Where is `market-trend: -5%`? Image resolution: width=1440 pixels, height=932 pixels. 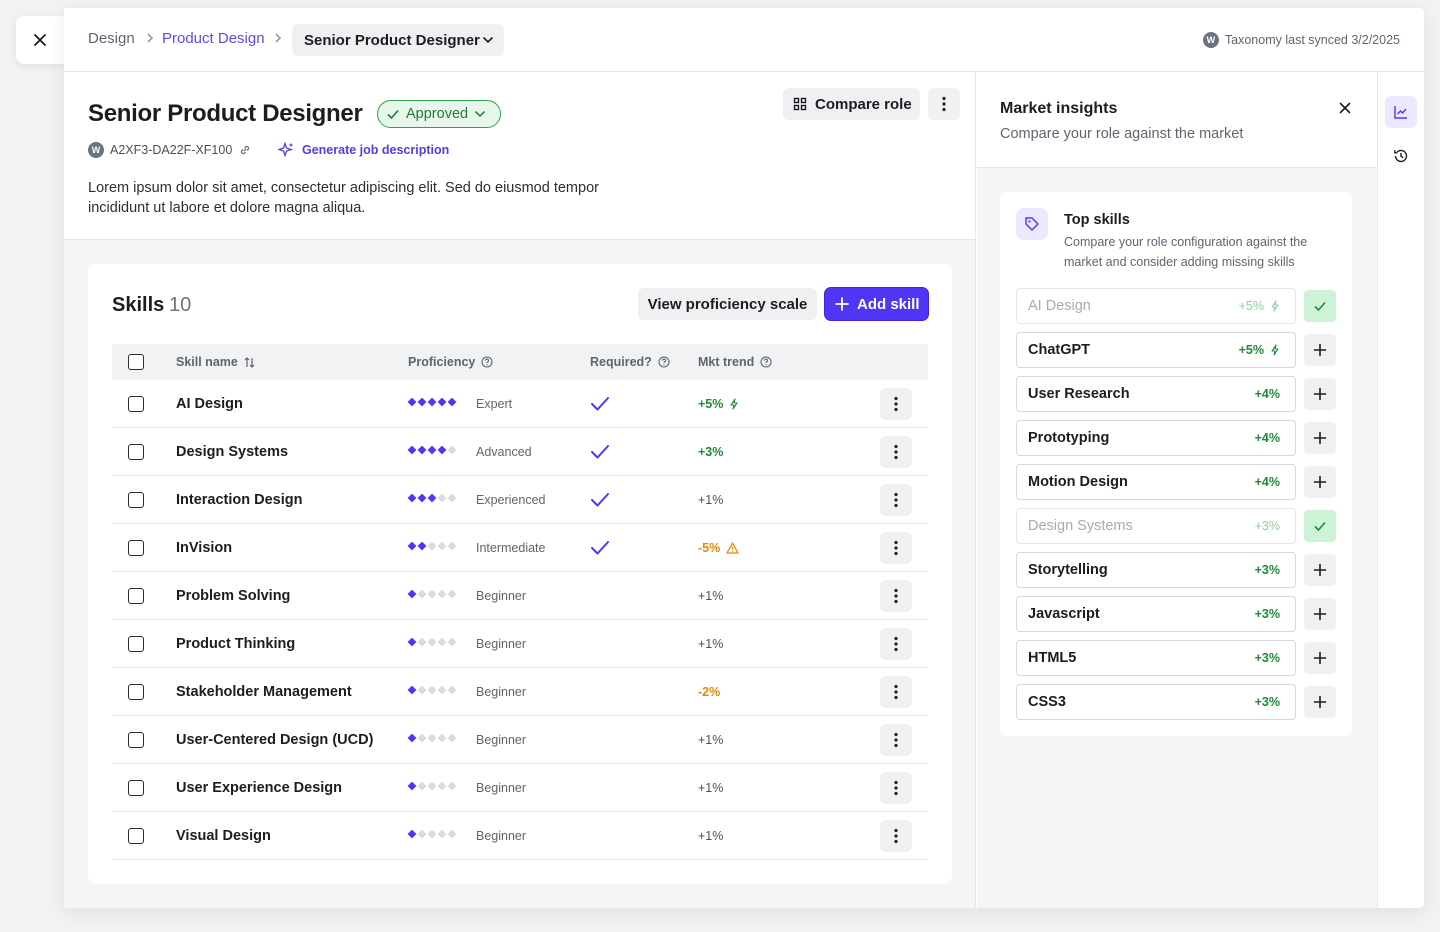
market-trend: -5% is located at coordinates (718, 548).